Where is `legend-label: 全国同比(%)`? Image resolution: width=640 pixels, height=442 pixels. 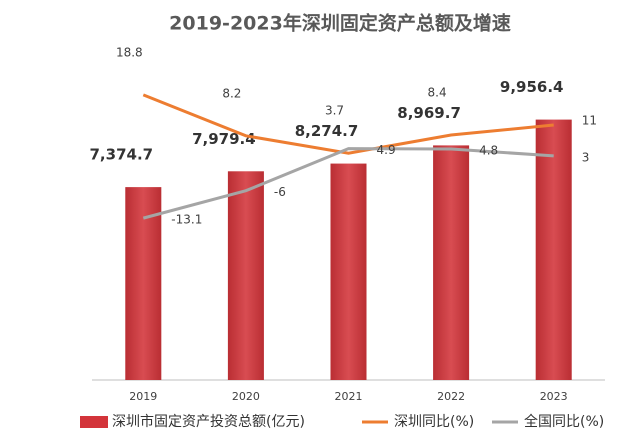 legend-label: 全国同比(%) is located at coordinates (564, 421).